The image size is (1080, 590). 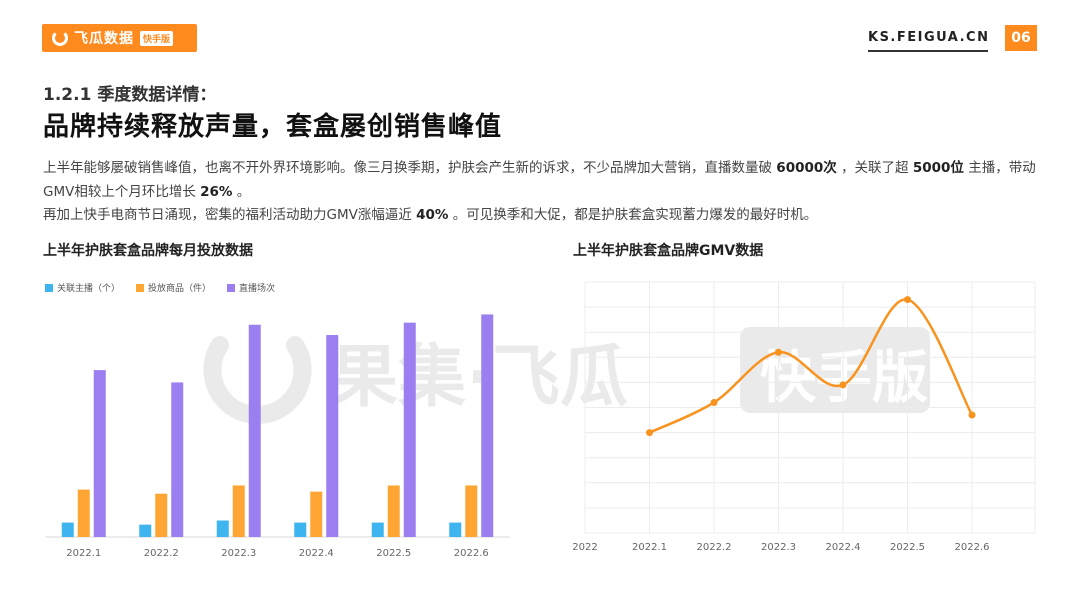 I want to click on bar-live-2022.3, so click(x=254, y=430).